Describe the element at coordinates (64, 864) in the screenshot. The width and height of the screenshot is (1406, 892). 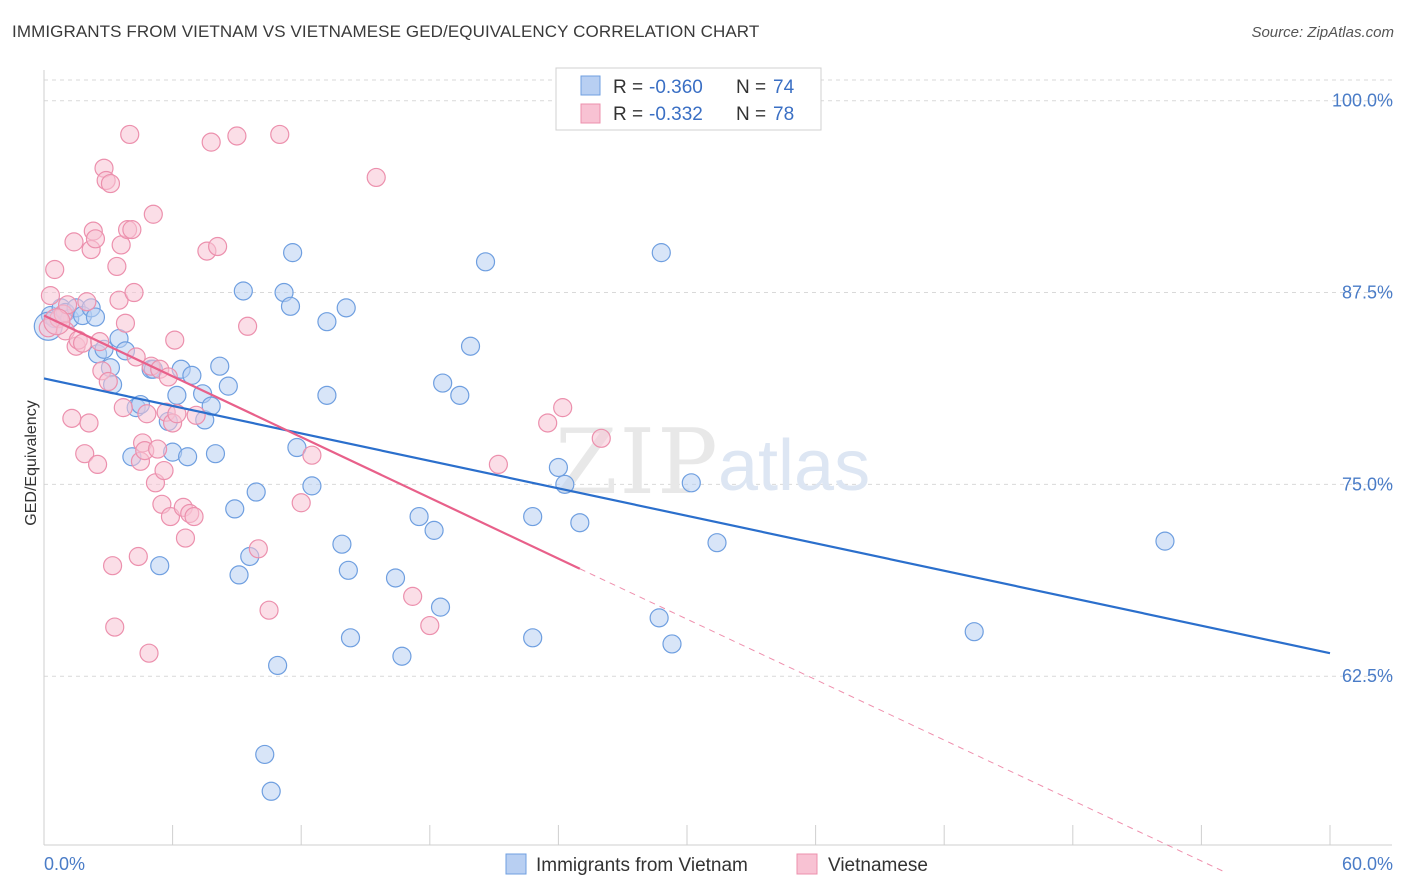
I see `x-tick-label: 0.0%` at that location.